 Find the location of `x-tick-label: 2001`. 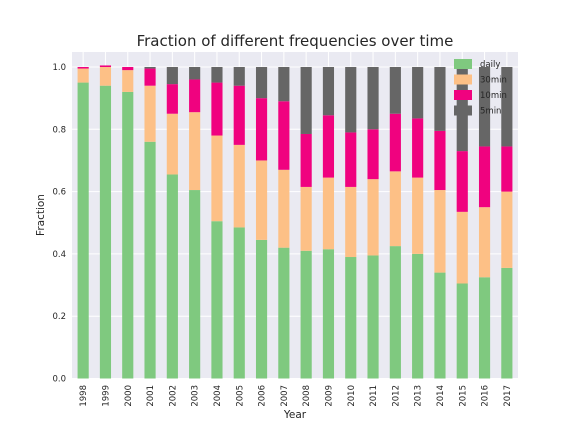

x-tick-label: 2001 is located at coordinates (151, 396).